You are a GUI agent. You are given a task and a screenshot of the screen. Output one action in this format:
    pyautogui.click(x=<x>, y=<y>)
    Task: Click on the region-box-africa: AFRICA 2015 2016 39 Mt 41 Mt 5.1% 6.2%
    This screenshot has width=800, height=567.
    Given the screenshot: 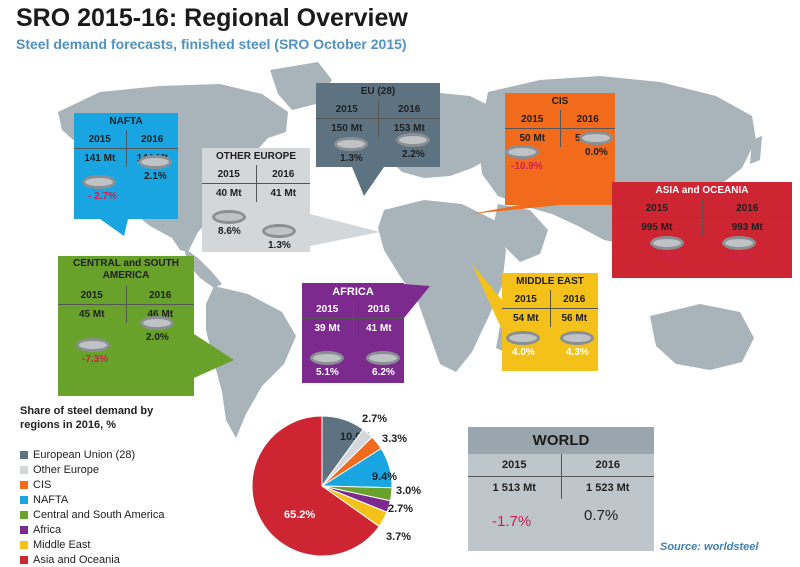 What is the action you would take?
    pyautogui.click(x=353, y=333)
    